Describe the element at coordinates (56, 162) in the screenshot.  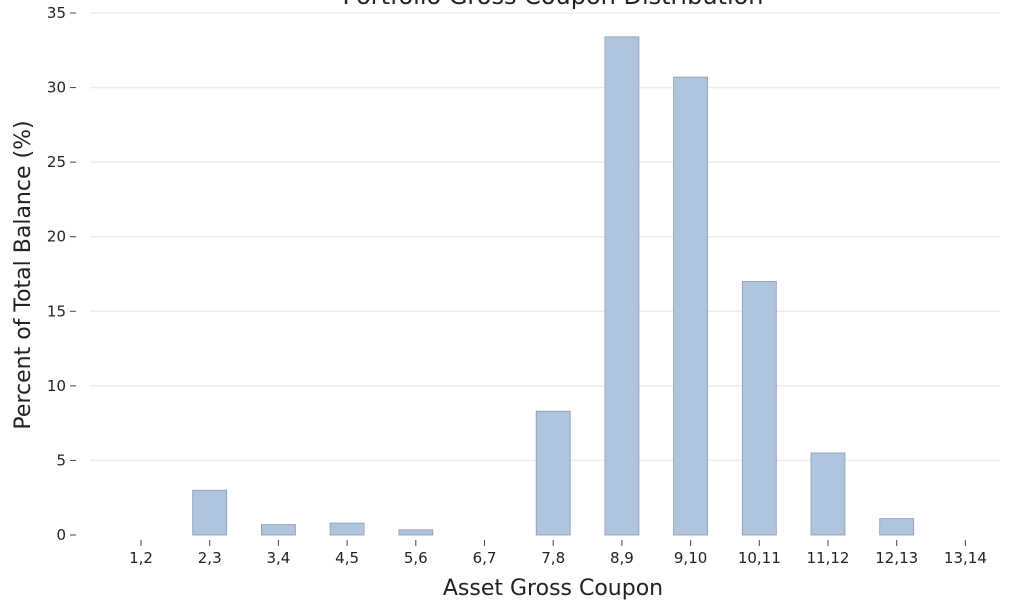
I see `y-tick-label: 25` at that location.